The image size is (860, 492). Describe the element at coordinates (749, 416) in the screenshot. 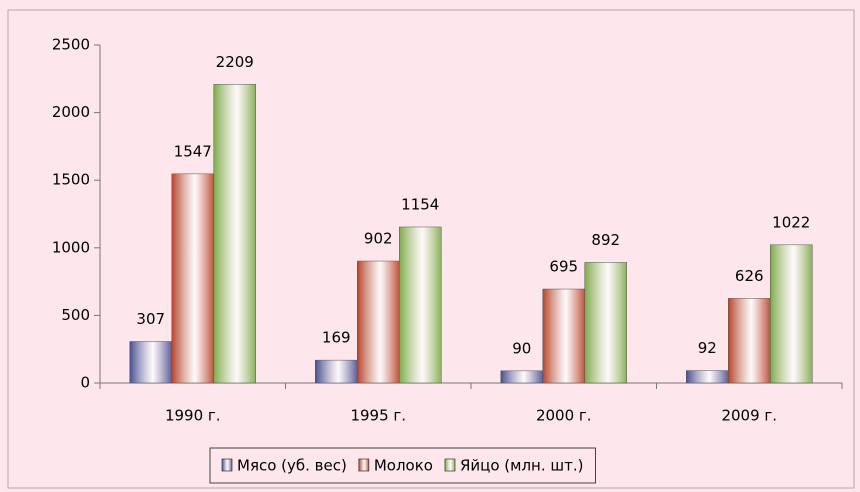

I see `x-tick-label: 2009 г.` at that location.